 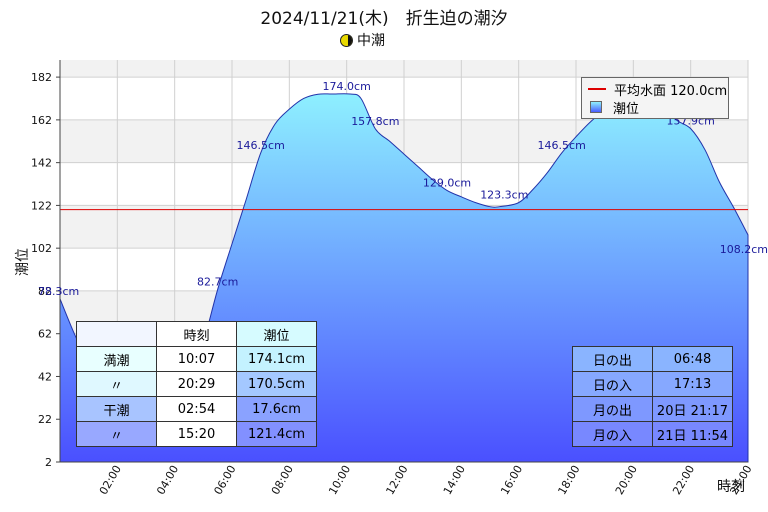 What do you see at coordinates (504, 195) in the screenshot?
I see `data-label: 123.3cm` at bounding box center [504, 195].